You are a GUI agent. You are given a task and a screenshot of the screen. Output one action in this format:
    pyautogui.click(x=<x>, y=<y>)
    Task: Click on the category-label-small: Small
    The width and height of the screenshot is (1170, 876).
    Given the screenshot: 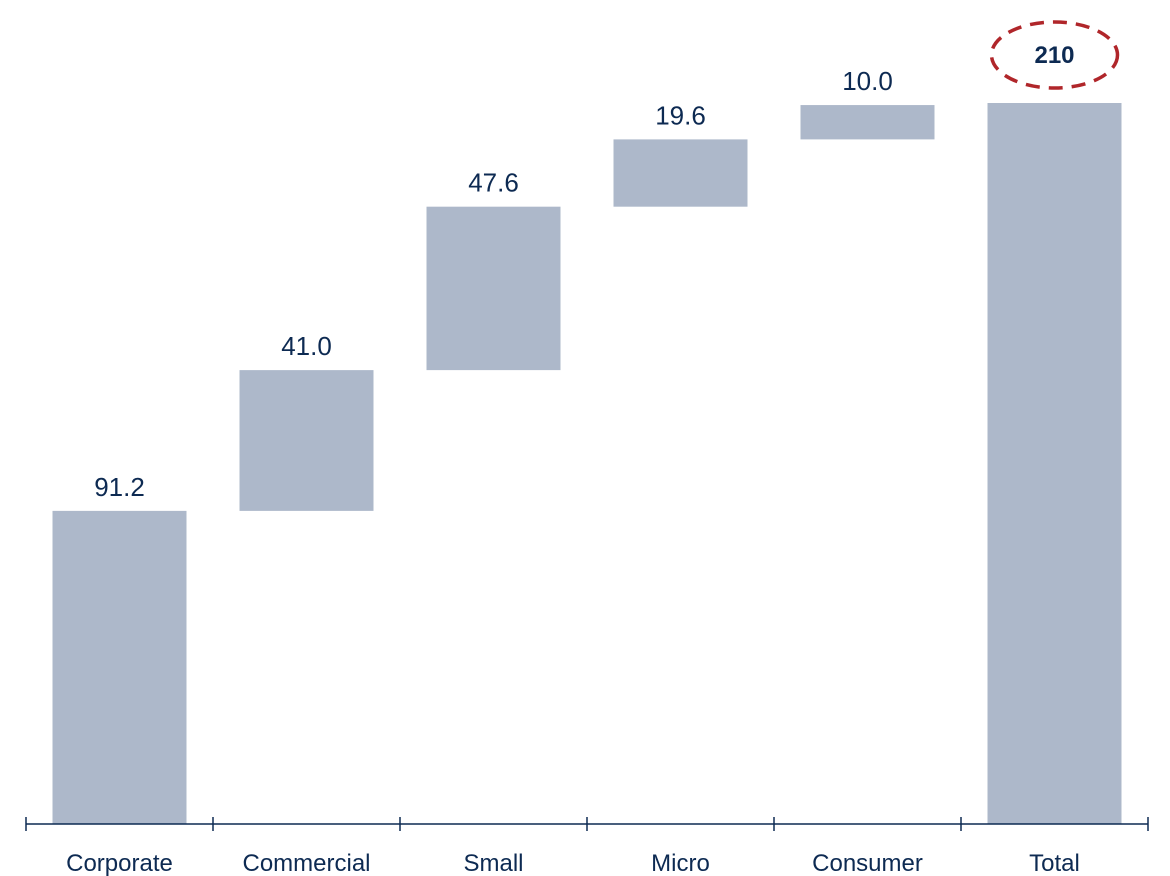 What is the action you would take?
    pyautogui.click(x=493, y=863)
    